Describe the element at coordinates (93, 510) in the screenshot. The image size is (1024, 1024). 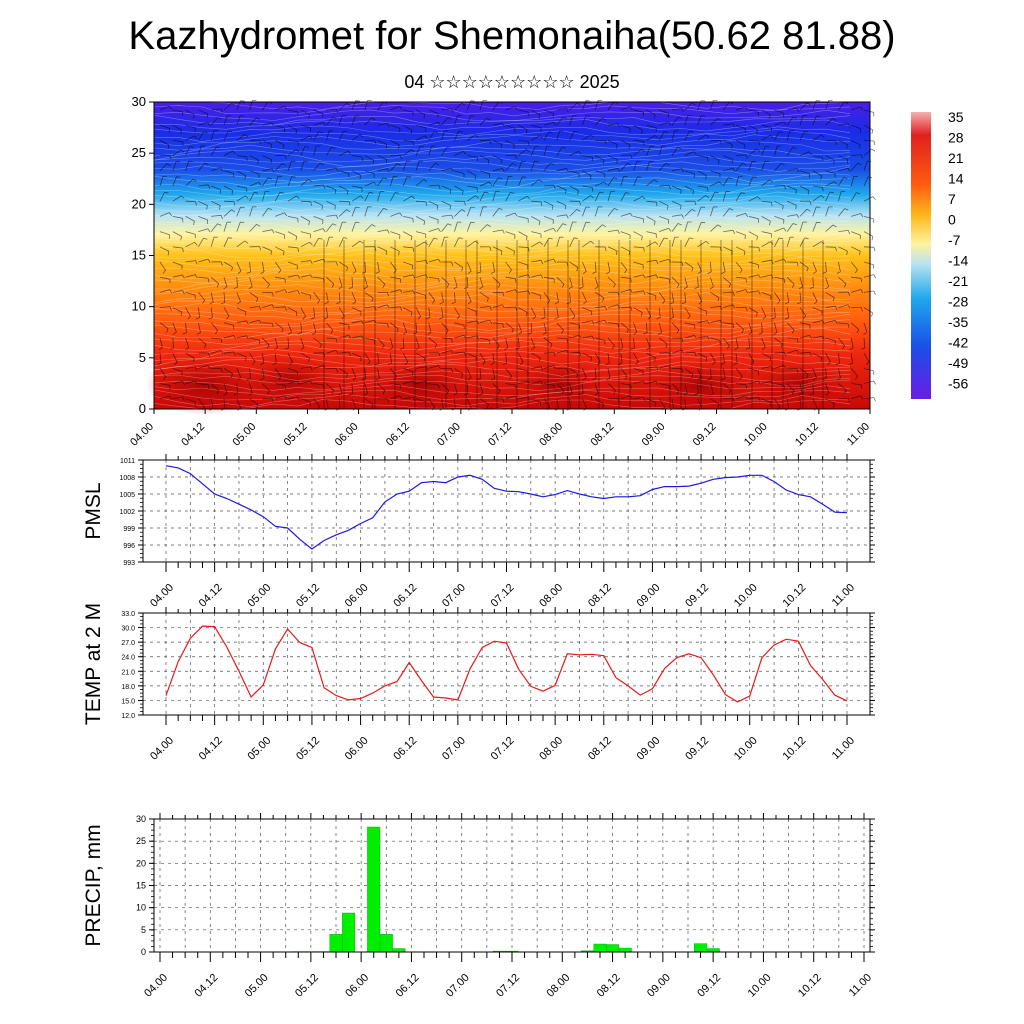
I see `y-axis-title: PMSL` at that location.